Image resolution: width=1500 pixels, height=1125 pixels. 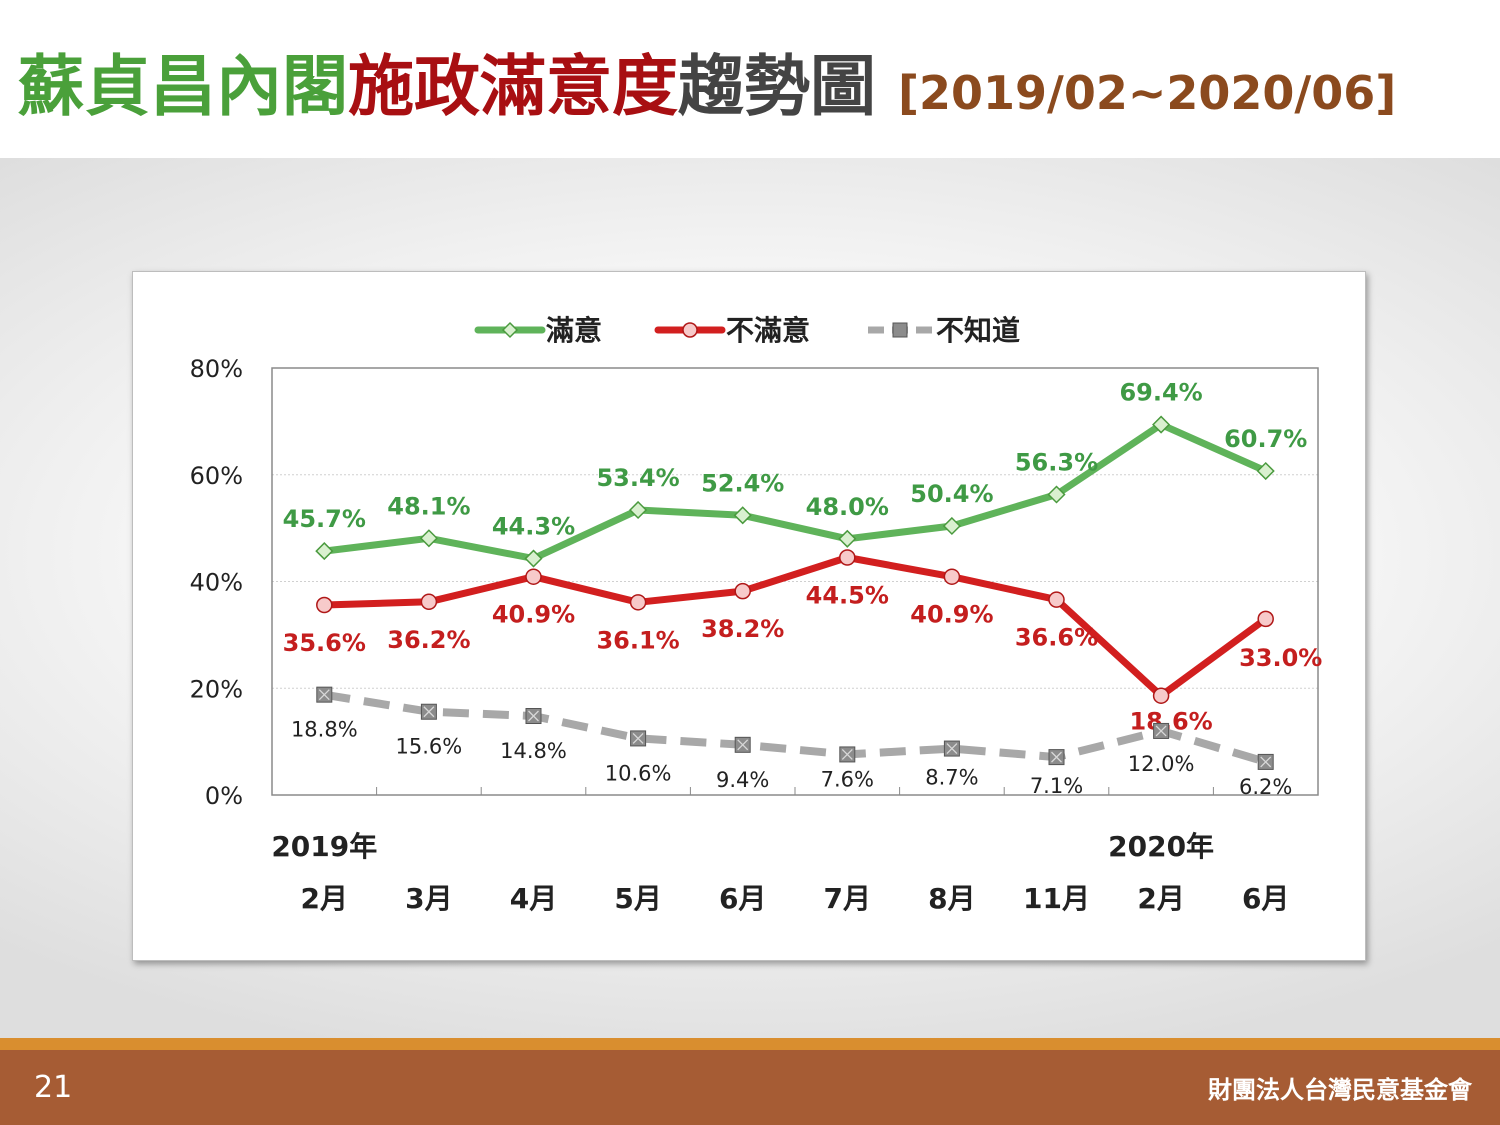 I want to click on data-label-unknown: 7.1%, so click(x=1056, y=786).